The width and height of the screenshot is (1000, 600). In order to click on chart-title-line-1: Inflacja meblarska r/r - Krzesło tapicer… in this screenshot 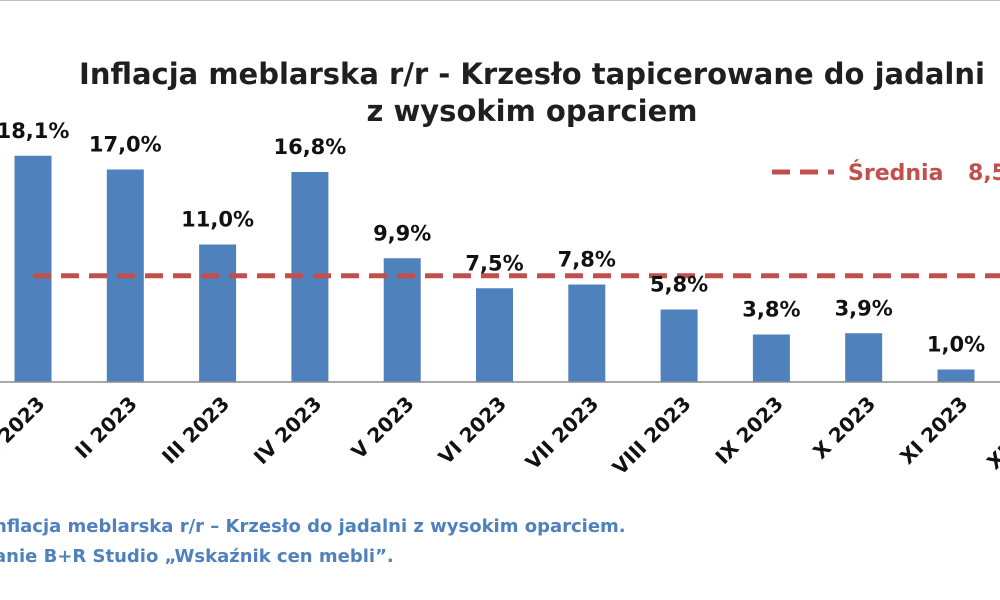, I will do `click(532, 74)`.